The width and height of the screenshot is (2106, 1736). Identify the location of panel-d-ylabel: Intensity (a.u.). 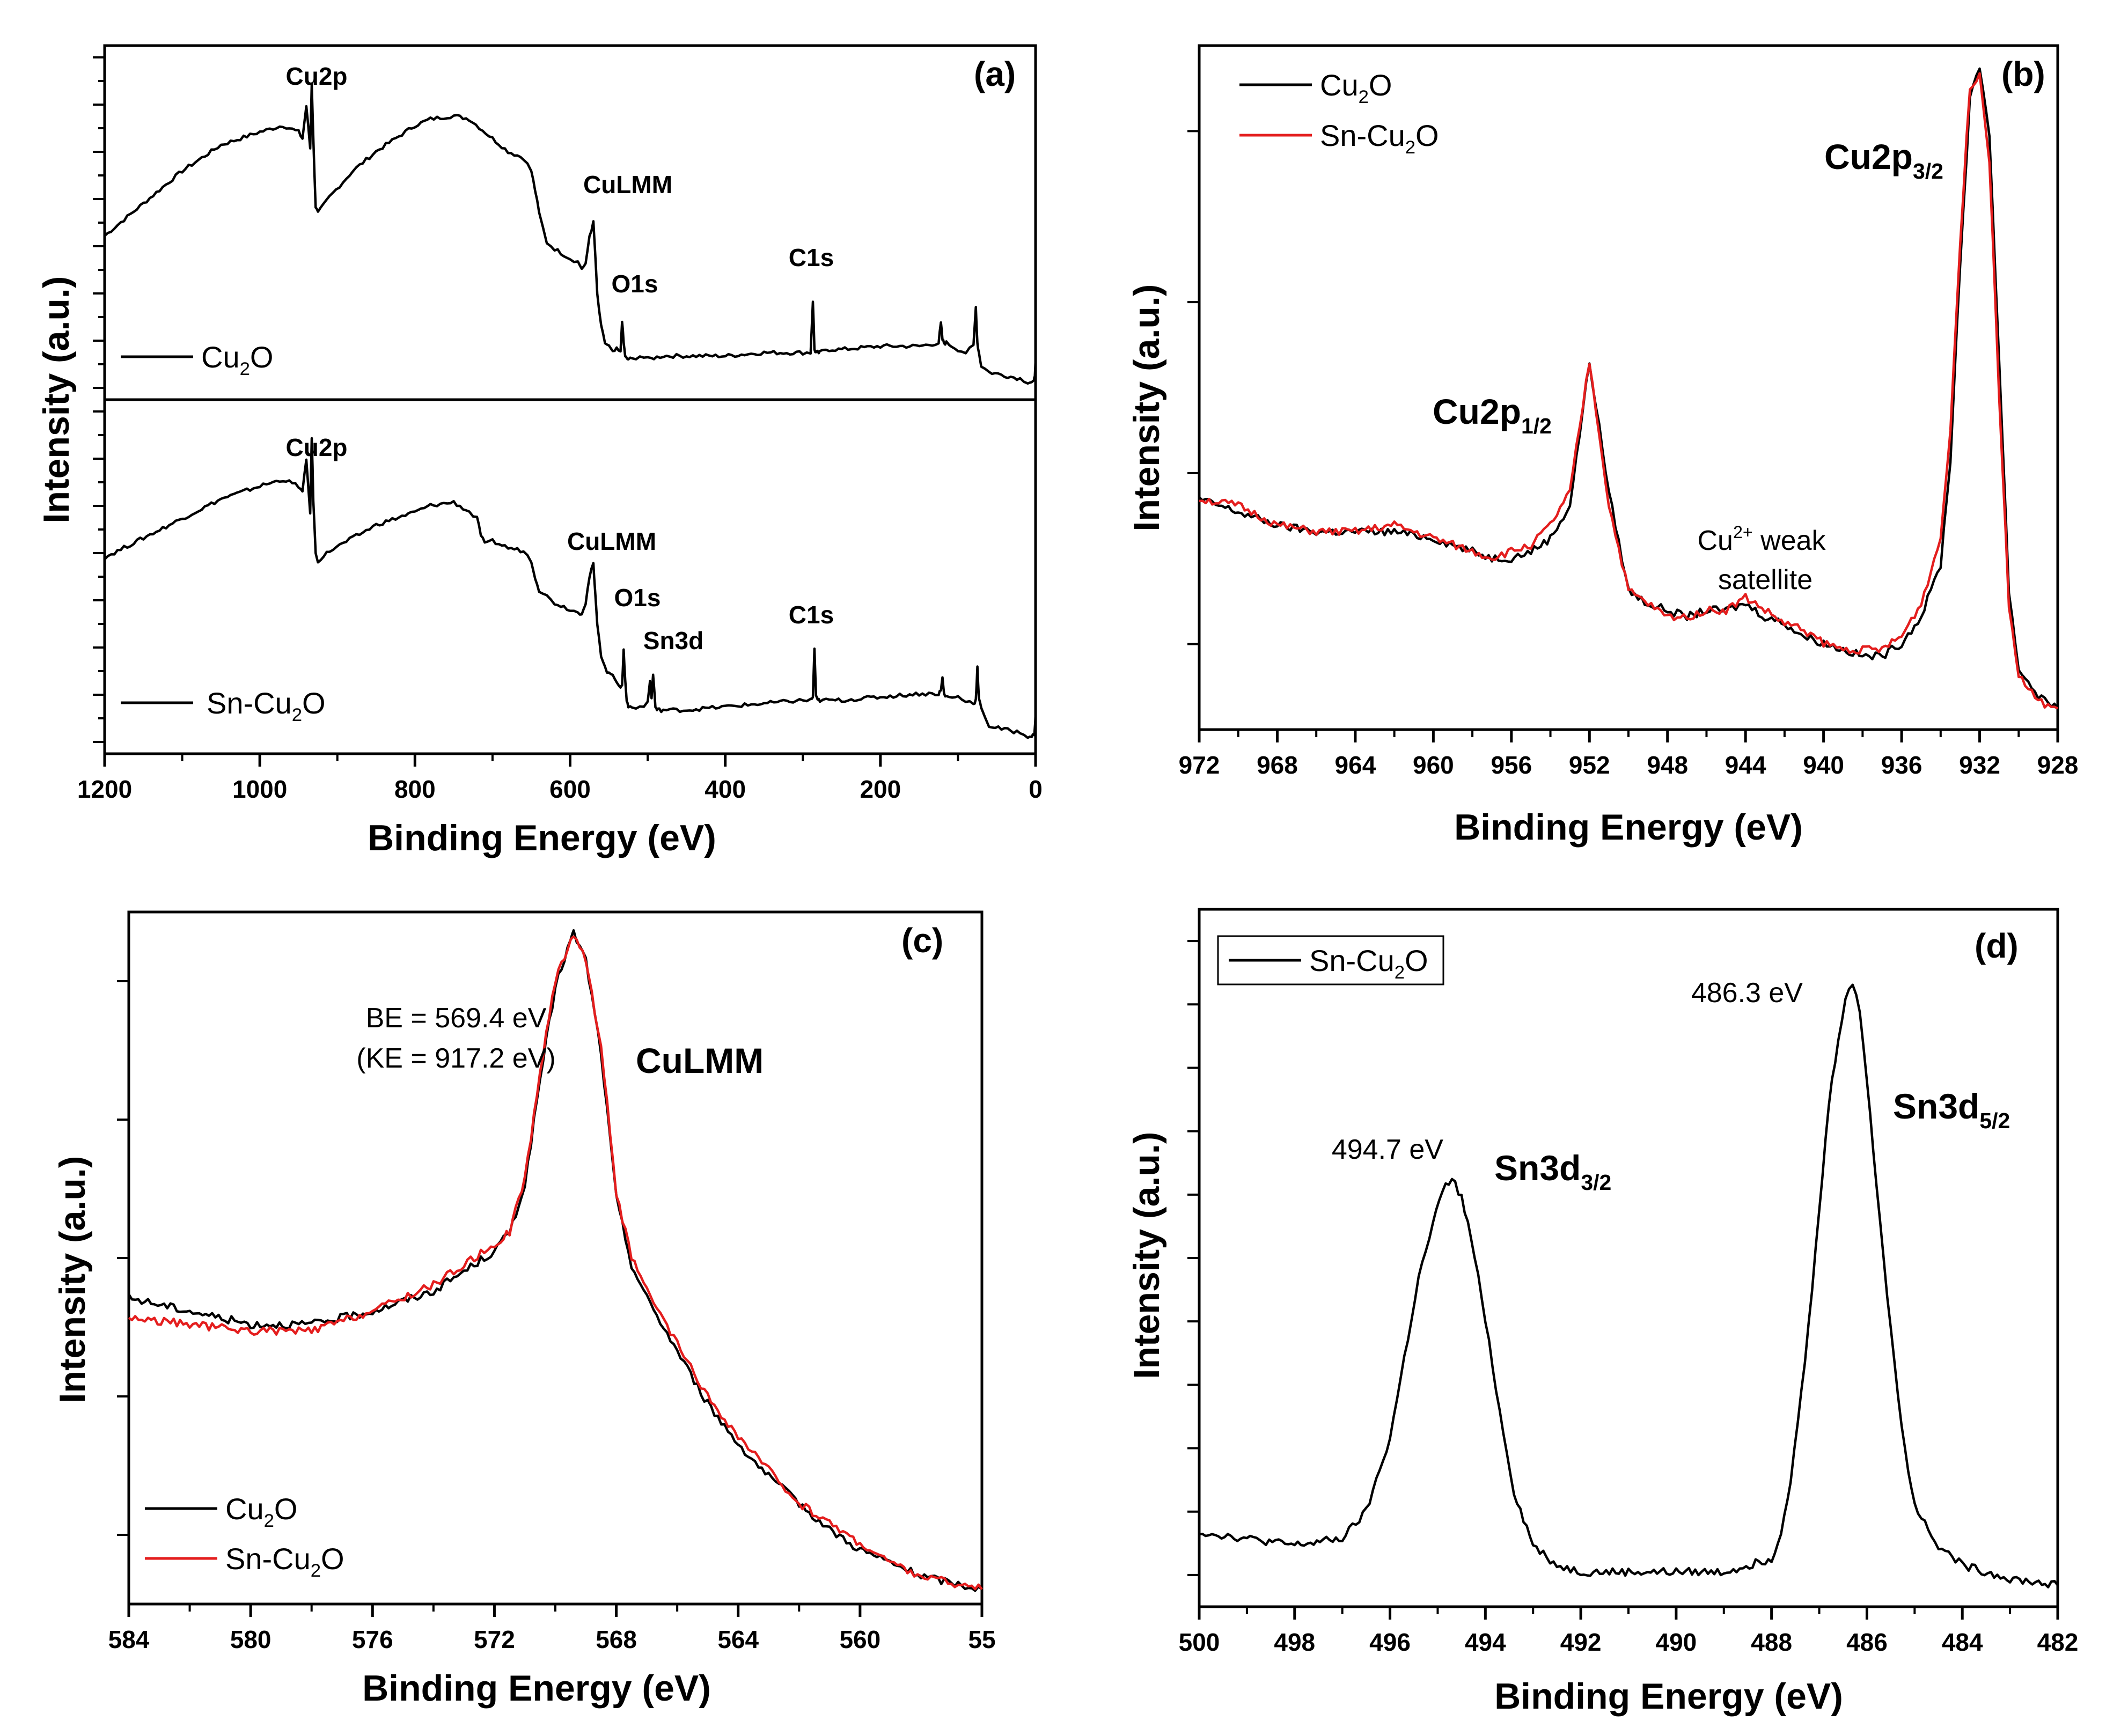
(1146, 1255).